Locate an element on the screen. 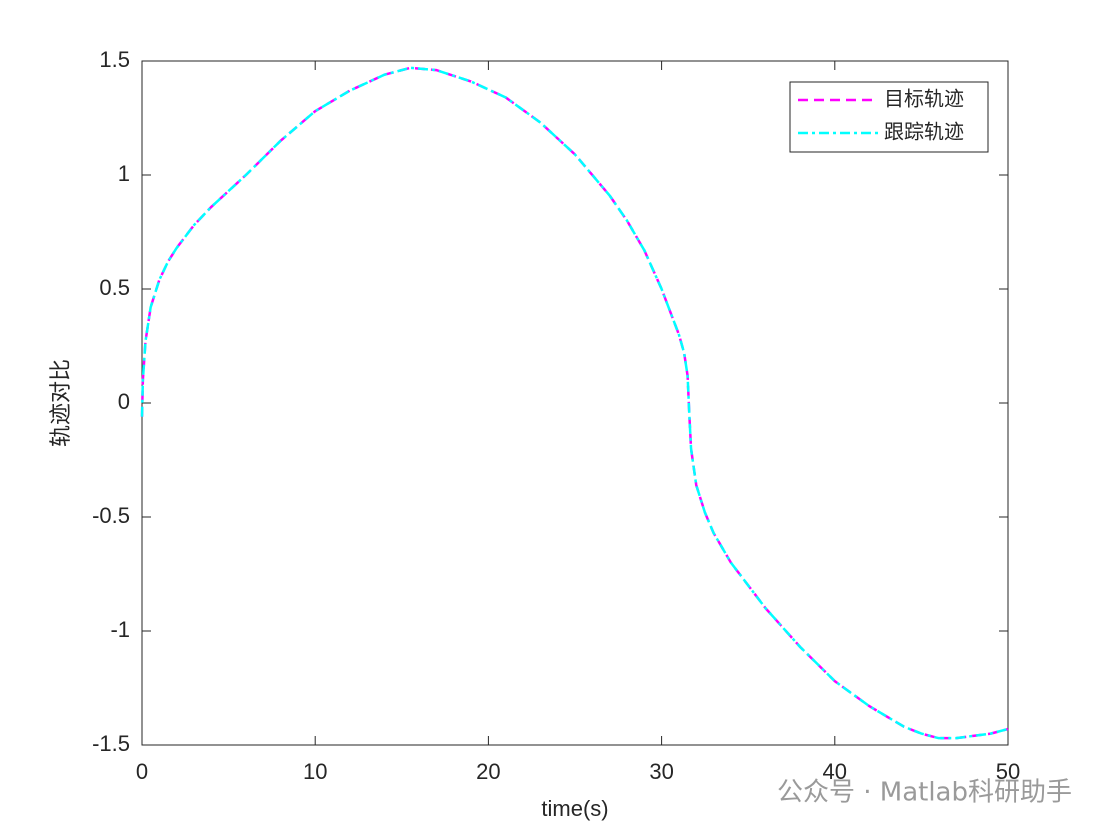 This screenshot has height=840, width=1107. y-axis-label: 轨迹对比 is located at coordinates (61, 403).